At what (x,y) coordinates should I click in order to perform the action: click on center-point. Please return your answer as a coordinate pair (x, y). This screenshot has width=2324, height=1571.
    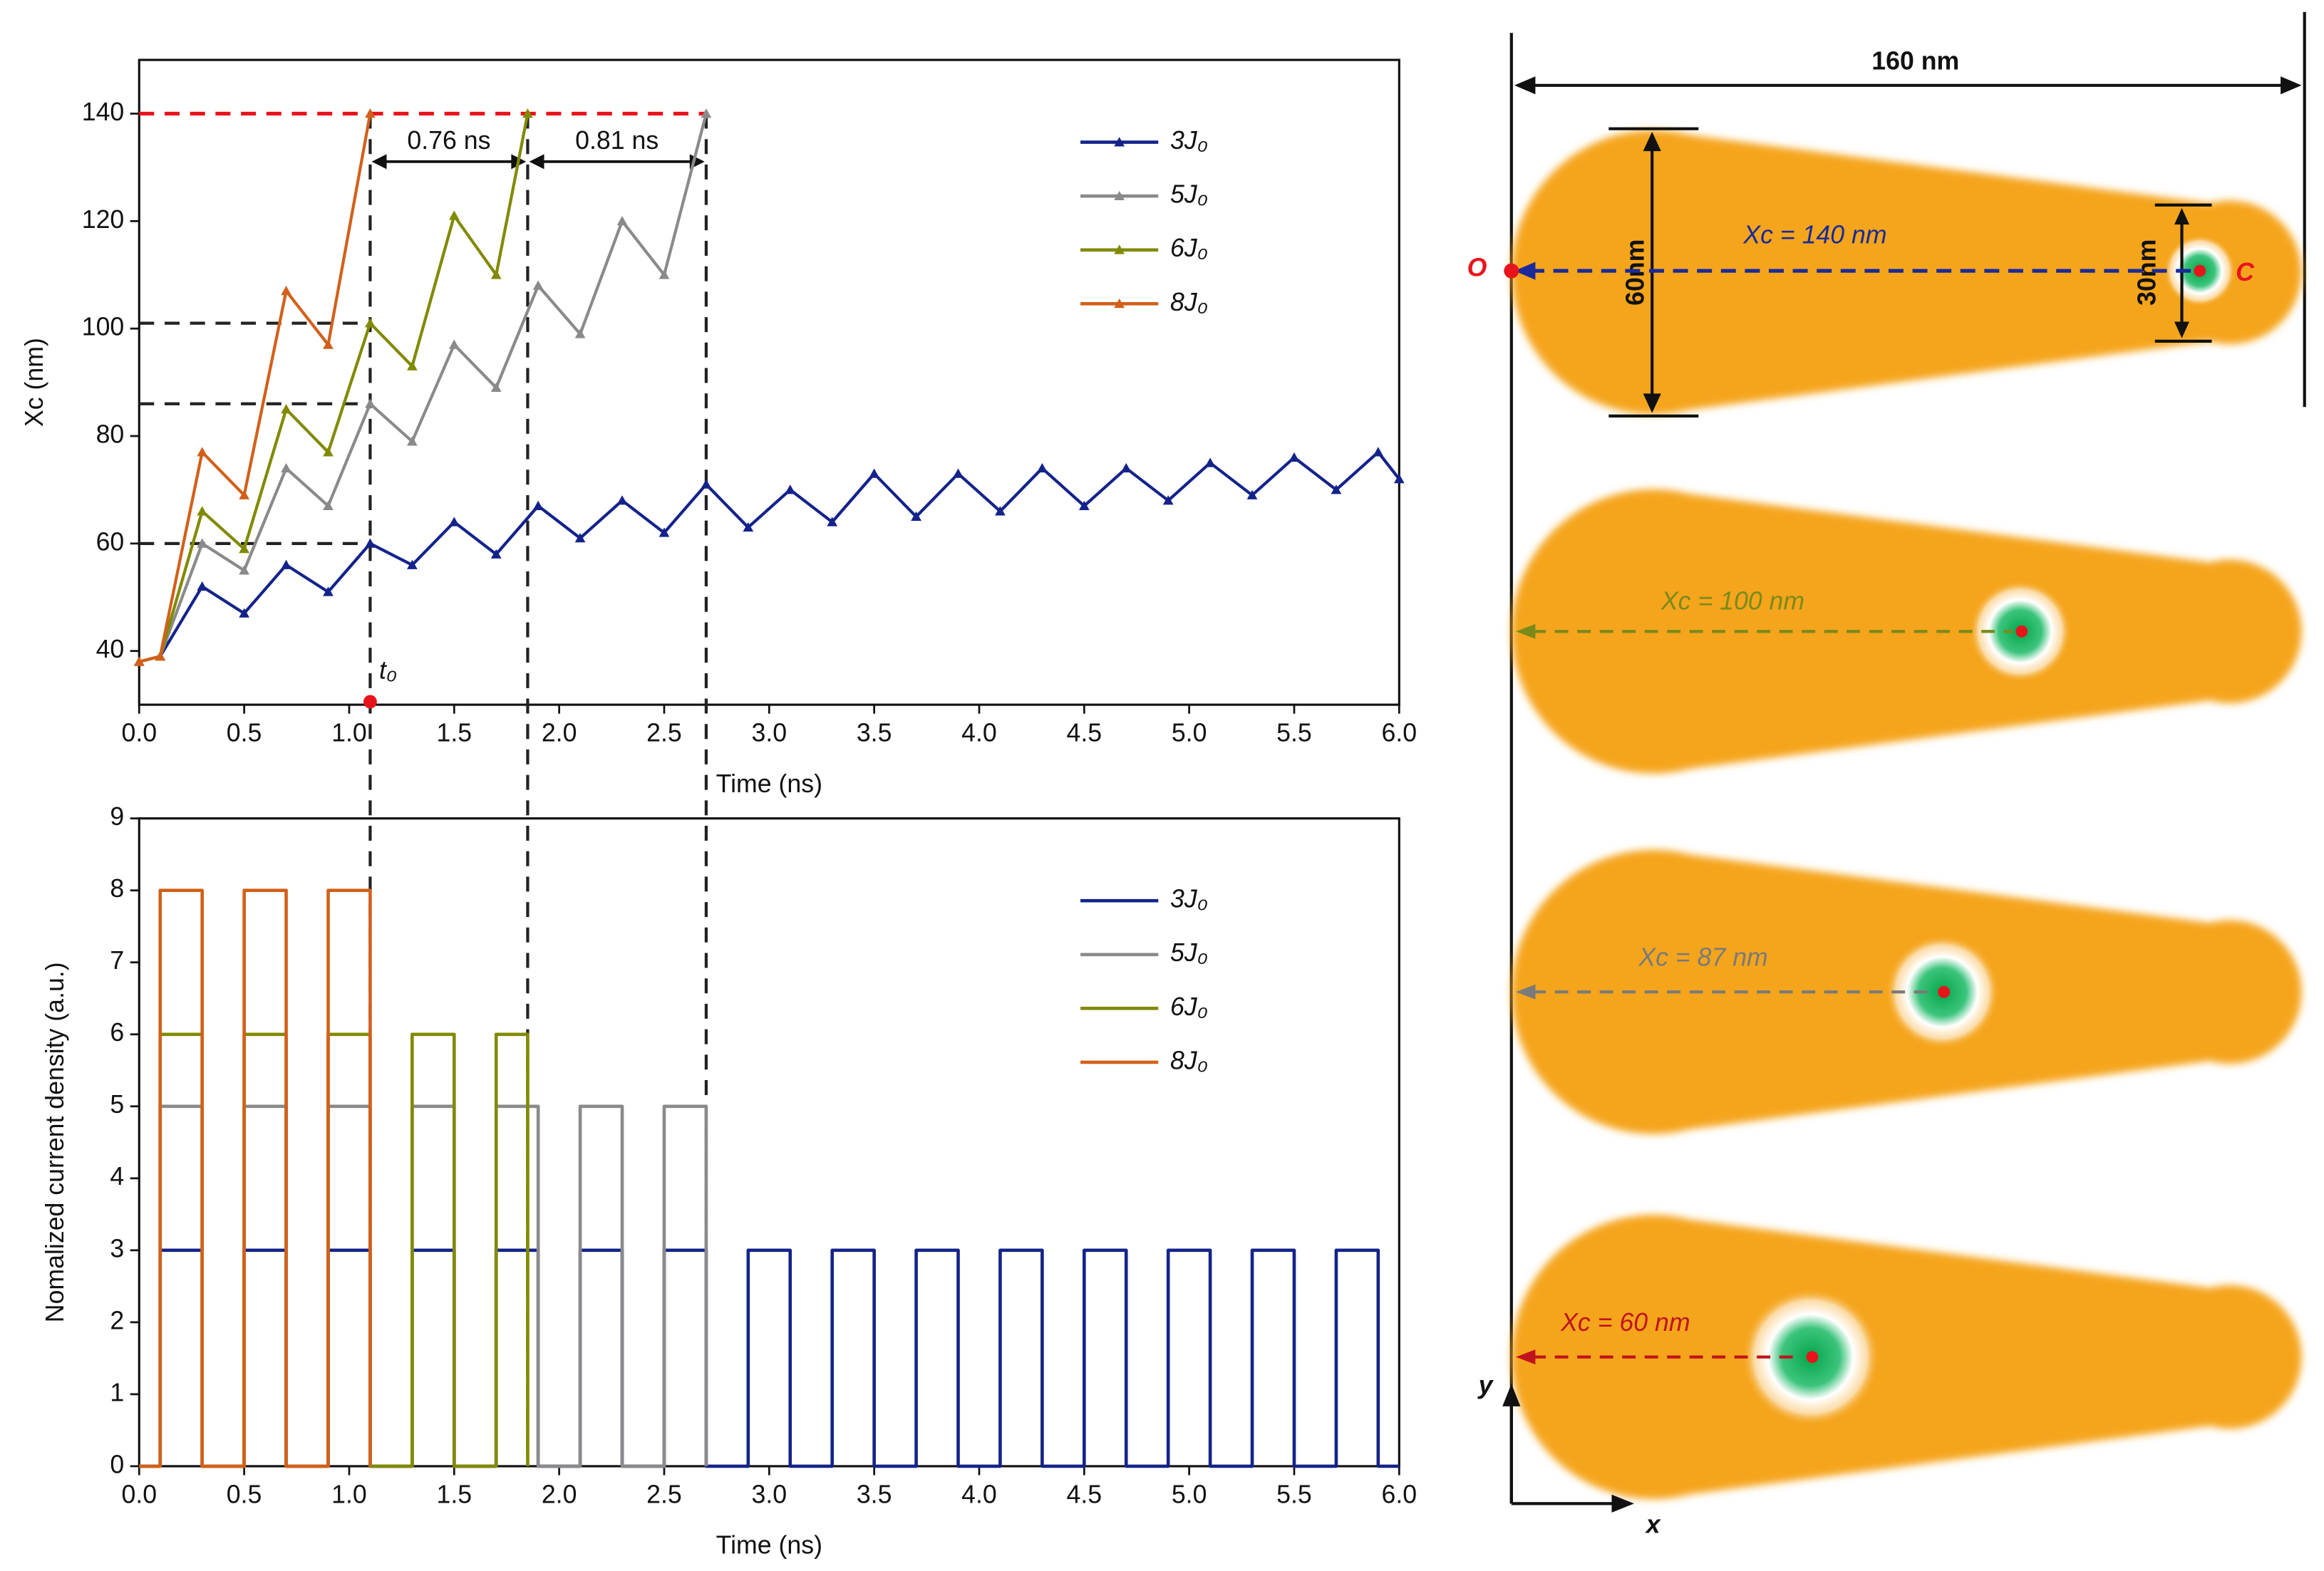
    Looking at the image, I should click on (2200, 270).